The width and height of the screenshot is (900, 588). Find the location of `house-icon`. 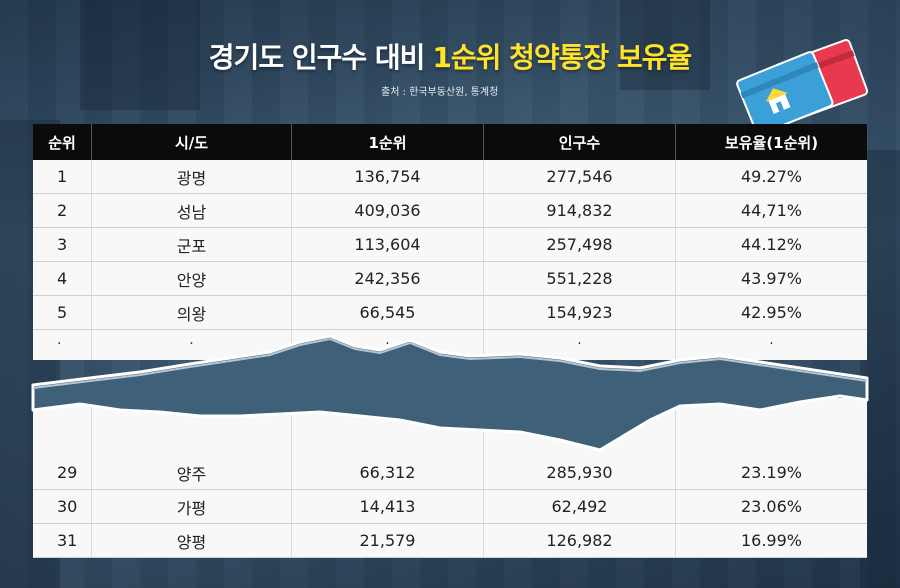

house-icon is located at coordinates (778, 101).